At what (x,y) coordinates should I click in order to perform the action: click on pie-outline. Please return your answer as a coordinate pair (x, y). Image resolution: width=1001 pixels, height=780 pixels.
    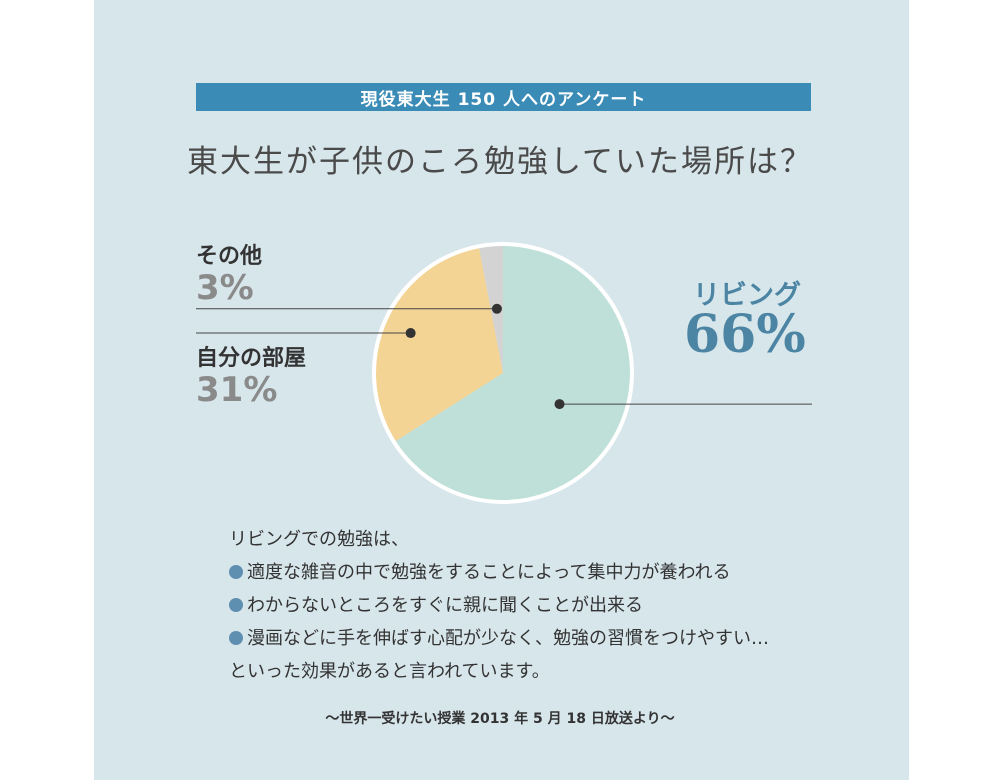
    Looking at the image, I should click on (503, 373).